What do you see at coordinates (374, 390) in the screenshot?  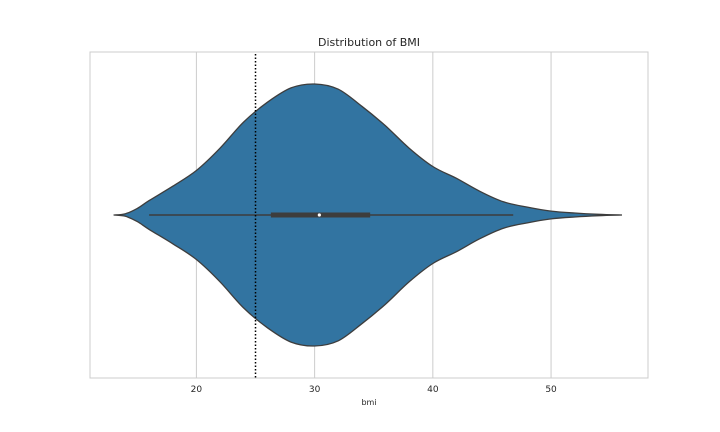 I see `x-tick-labels: 20 30 40 50` at bounding box center [374, 390].